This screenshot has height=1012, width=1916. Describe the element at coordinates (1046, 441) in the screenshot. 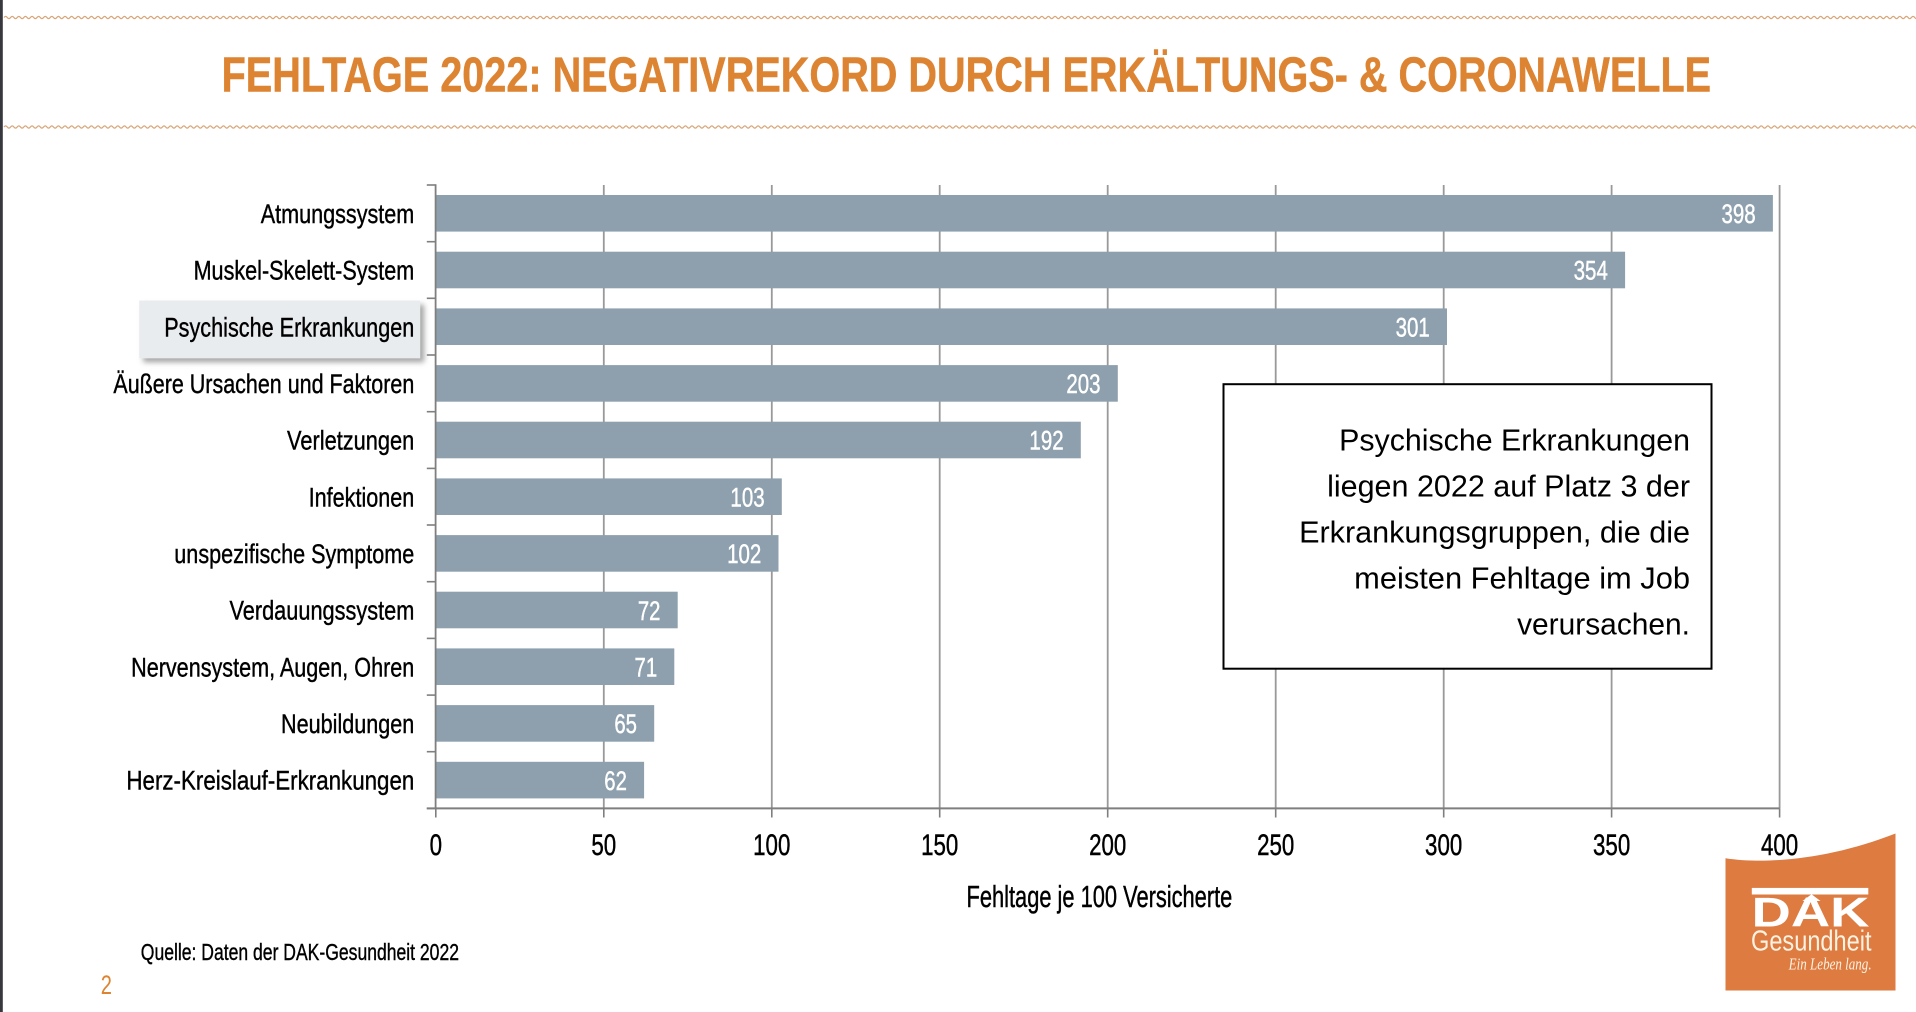

I see `svg-text: 192` at that location.